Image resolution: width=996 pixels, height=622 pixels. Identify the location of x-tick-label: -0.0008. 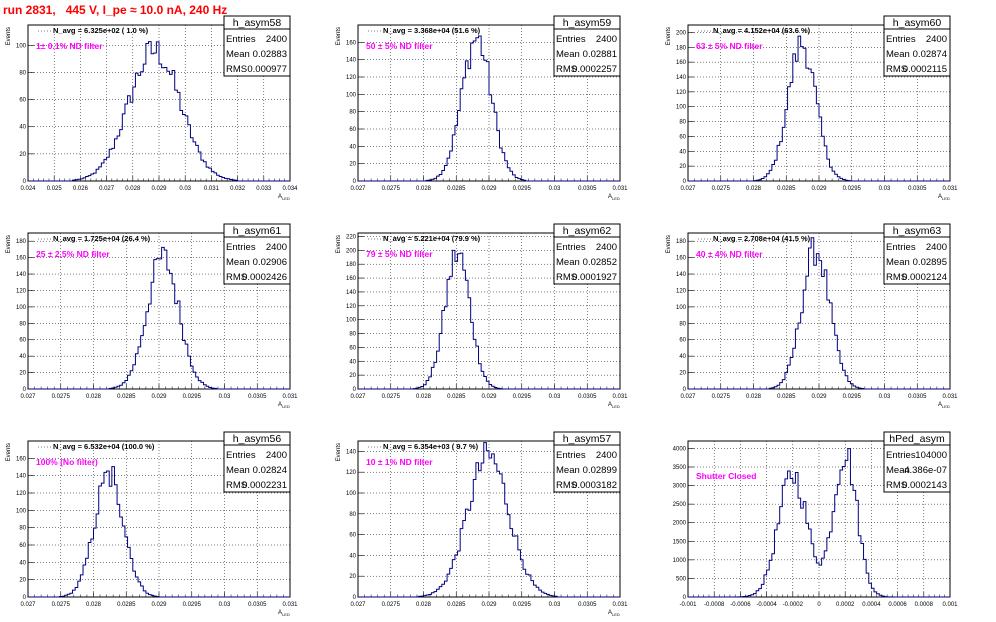
(714, 605).